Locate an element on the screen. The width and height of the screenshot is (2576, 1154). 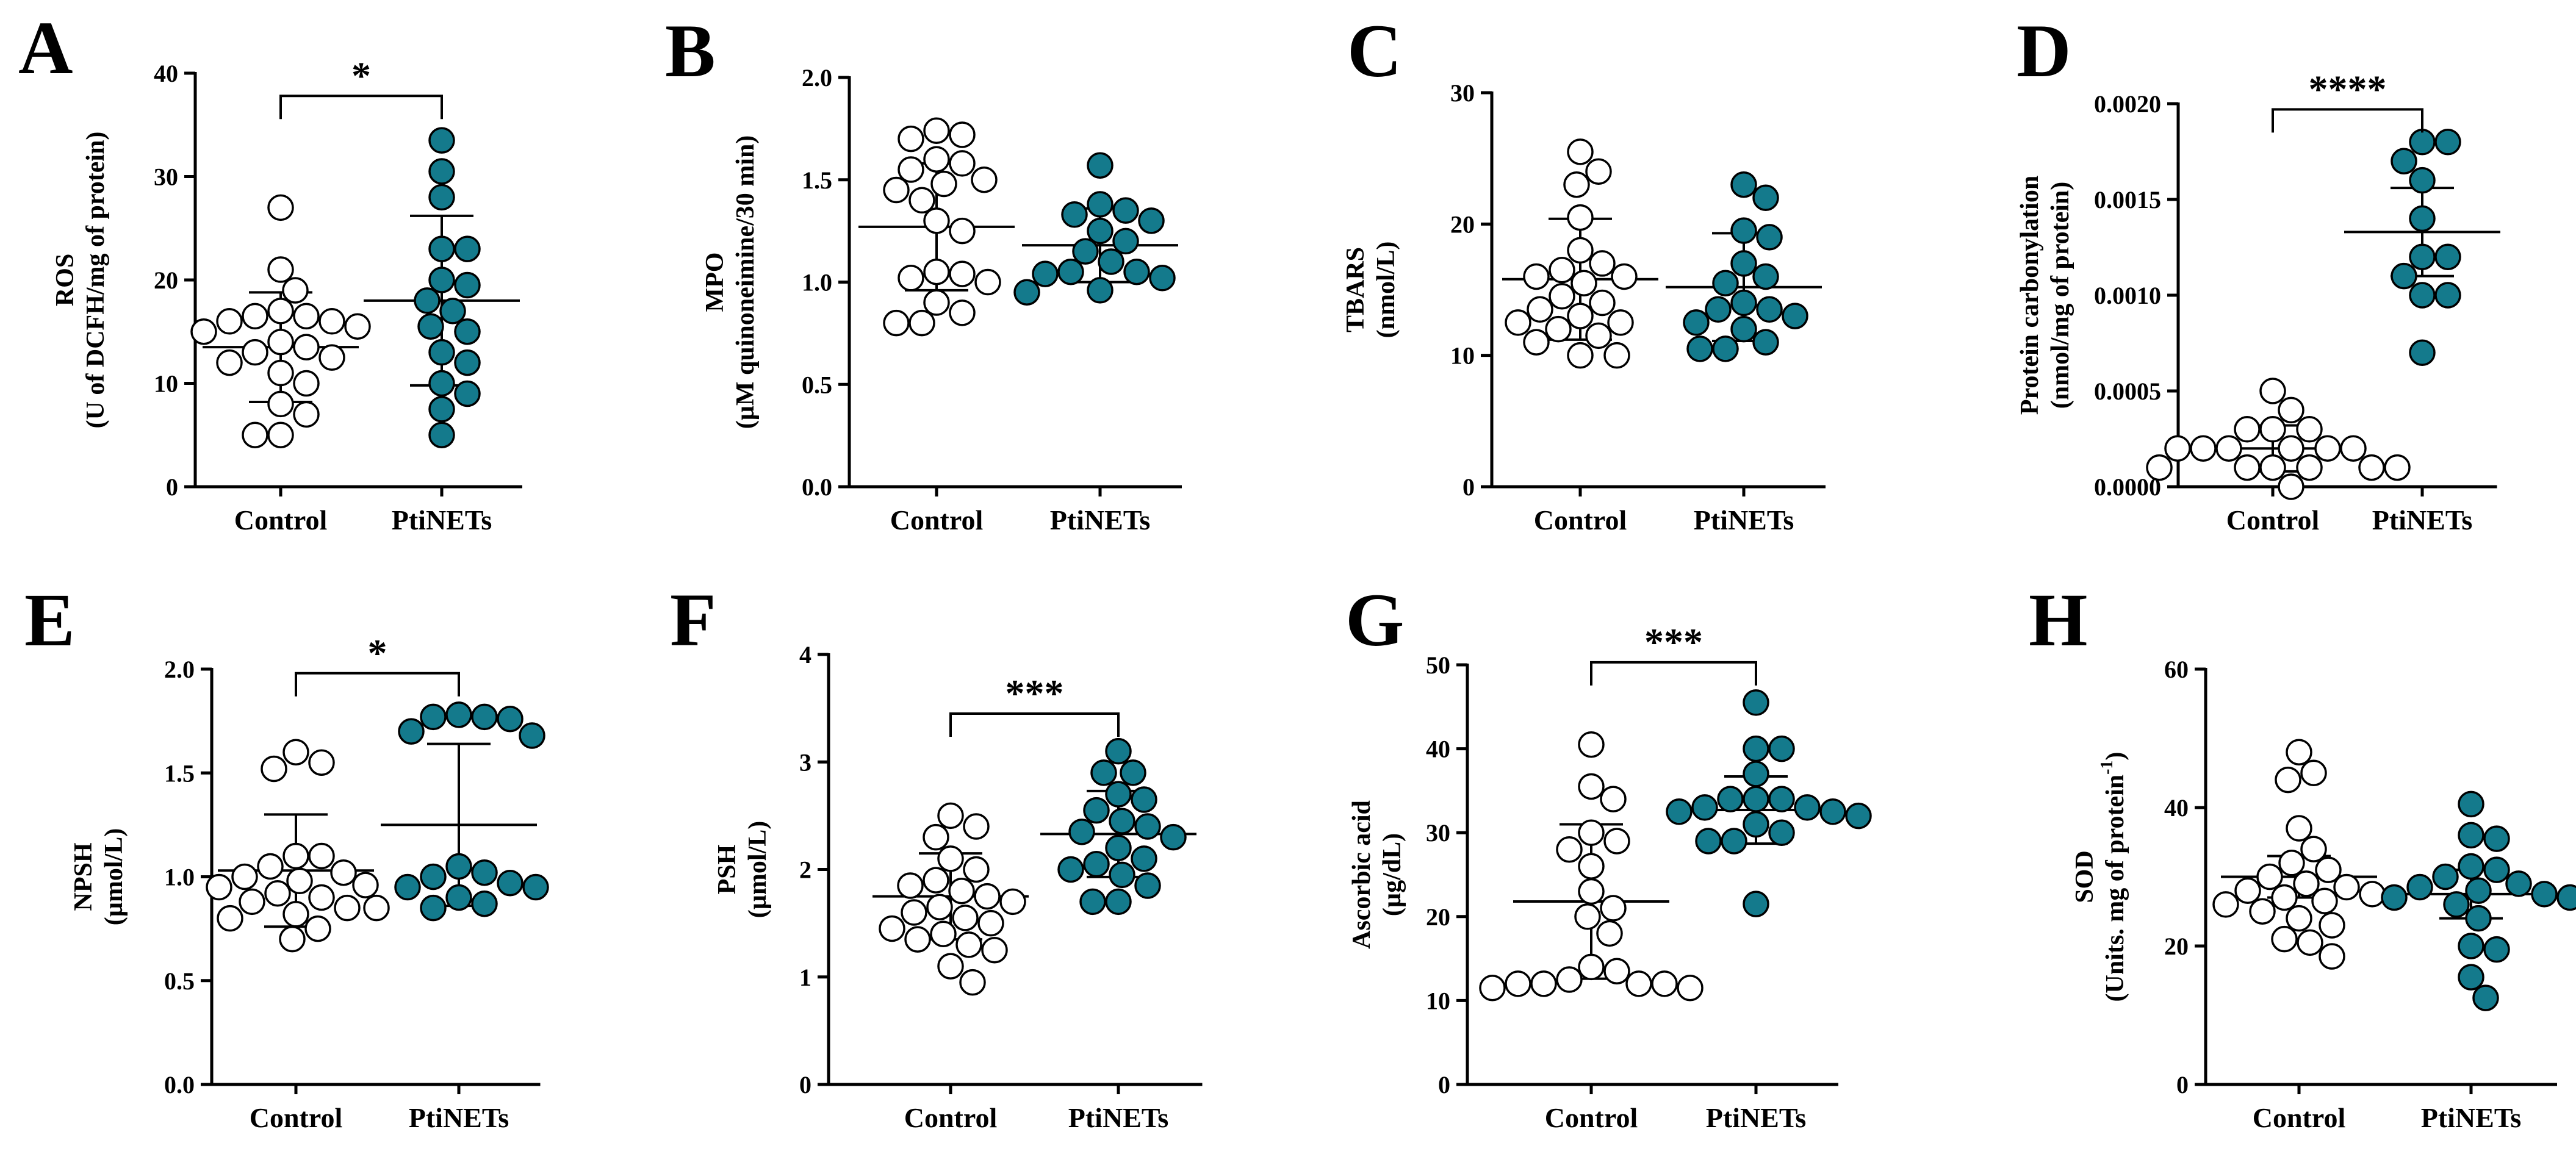
y-tick-label: 50 is located at coordinates (1438, 665).